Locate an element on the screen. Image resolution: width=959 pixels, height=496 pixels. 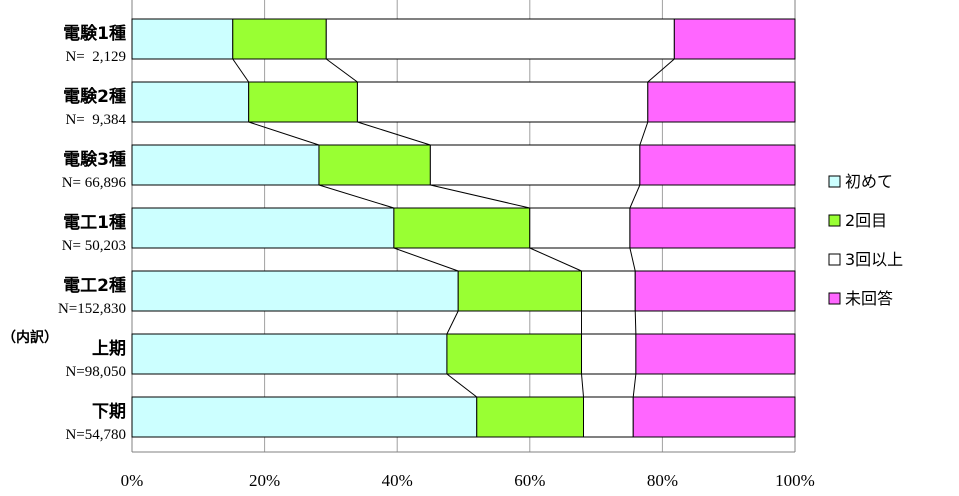
category-n-label: N=152,830 is located at coordinates (92, 309).